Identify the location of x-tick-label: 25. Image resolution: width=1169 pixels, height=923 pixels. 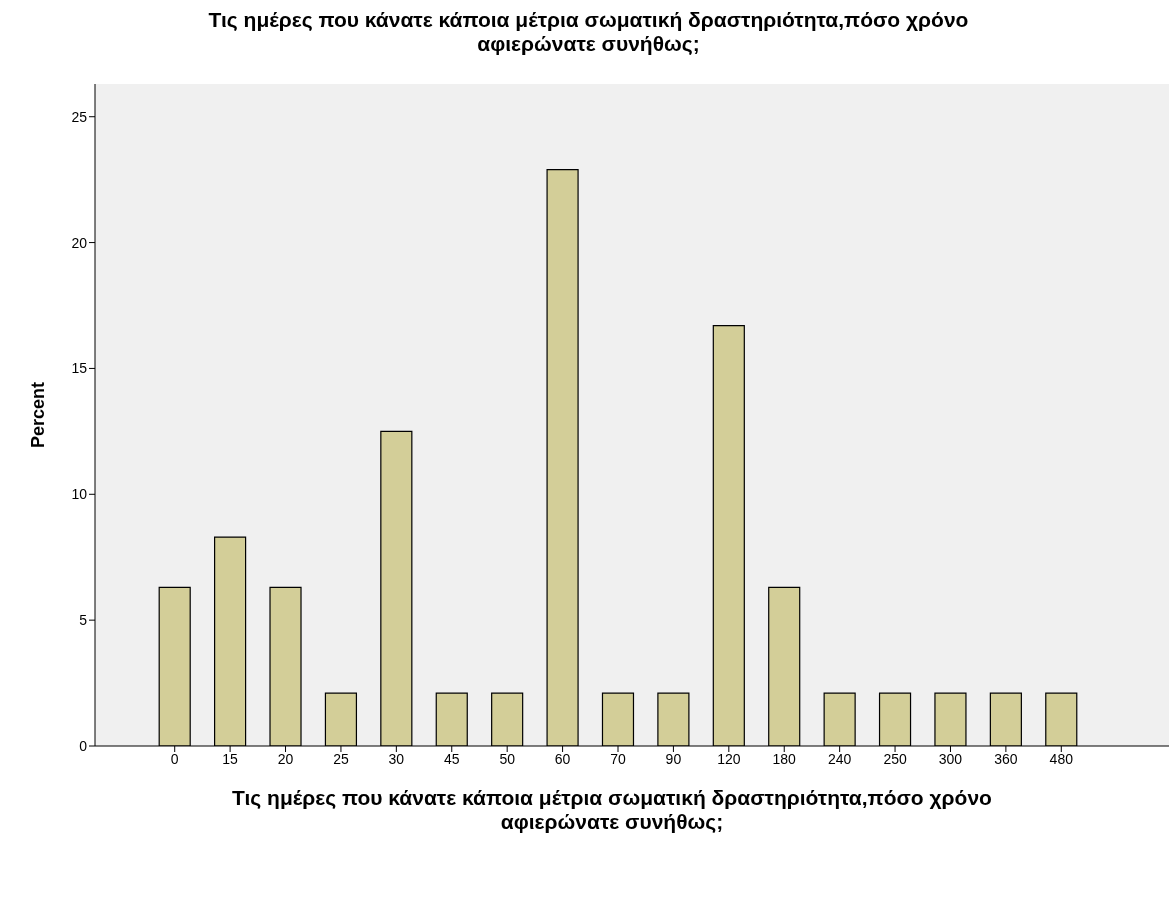
(341, 758).